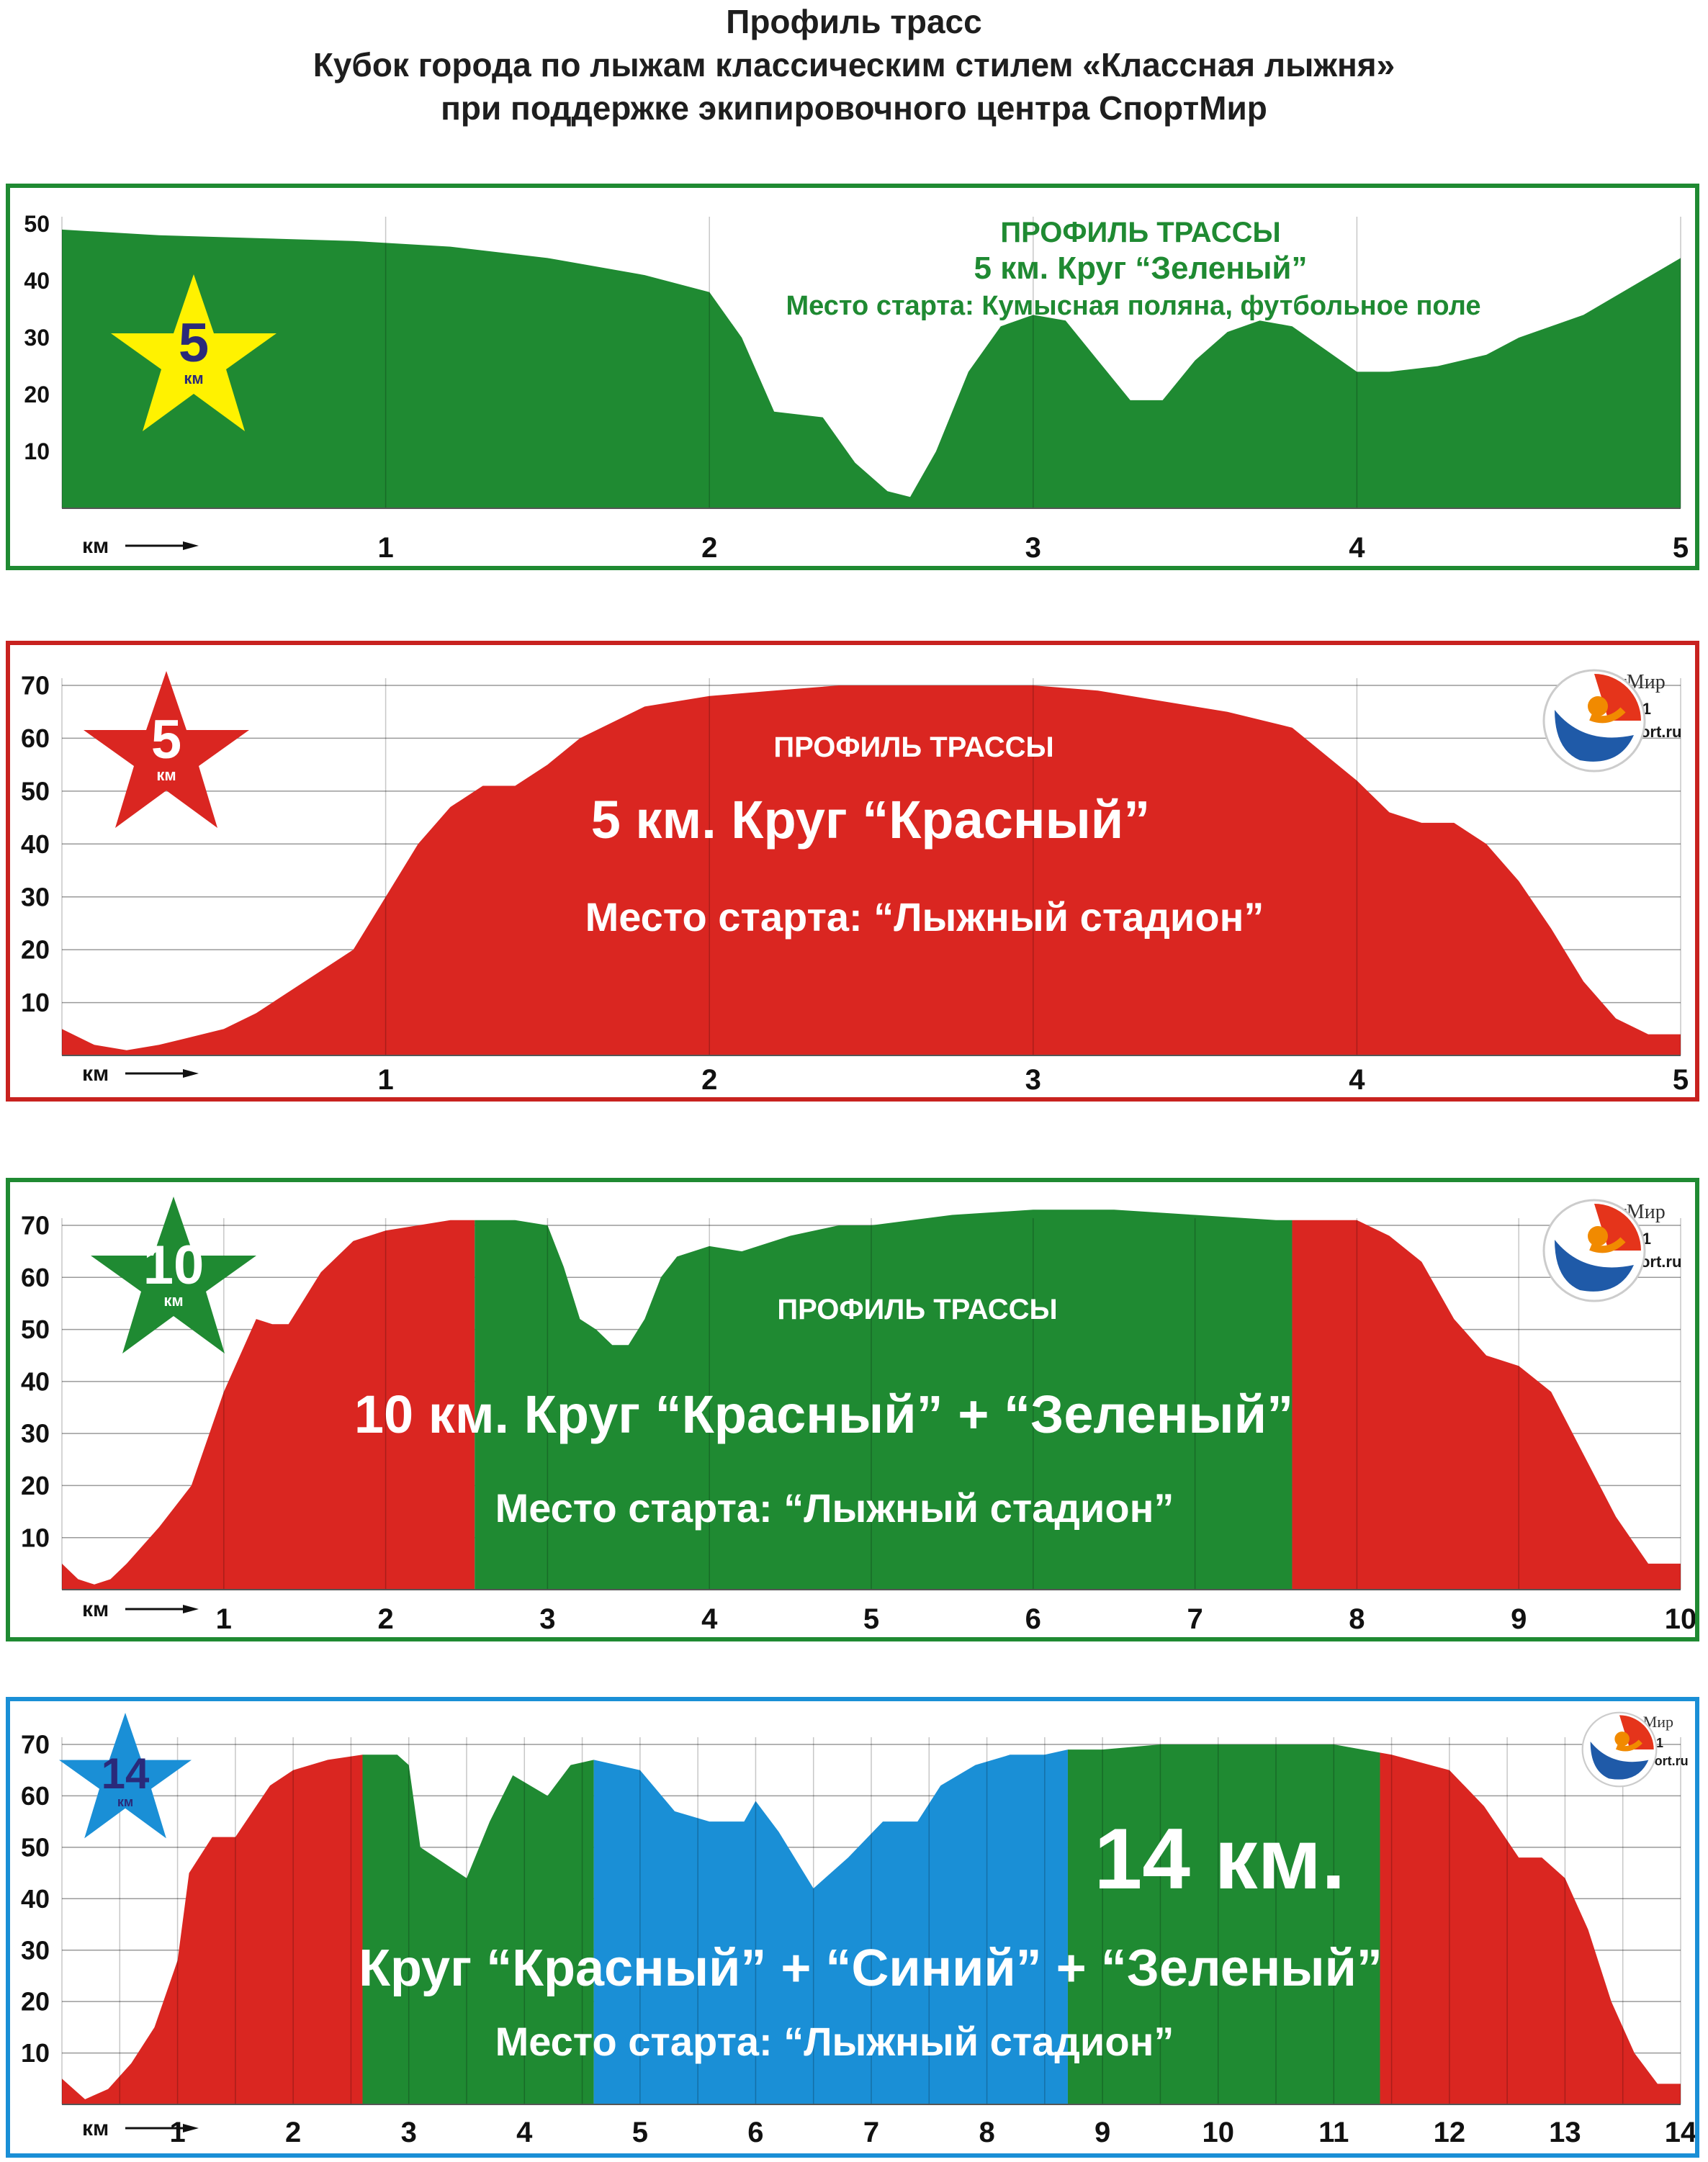 The width and height of the screenshot is (1708, 2162). Describe the element at coordinates (824, 1414) in the screenshot. I see `track-name: 10 км. Круг “Красный” + “Зеленый”` at that location.